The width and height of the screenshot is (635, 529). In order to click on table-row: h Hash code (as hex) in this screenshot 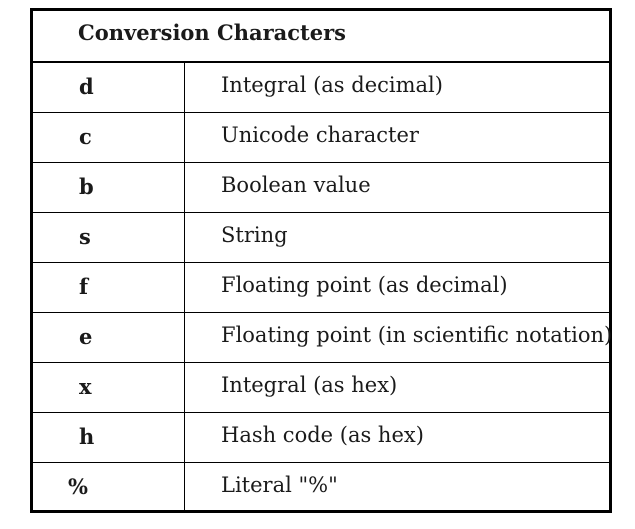, I will do `click(321, 438)`.